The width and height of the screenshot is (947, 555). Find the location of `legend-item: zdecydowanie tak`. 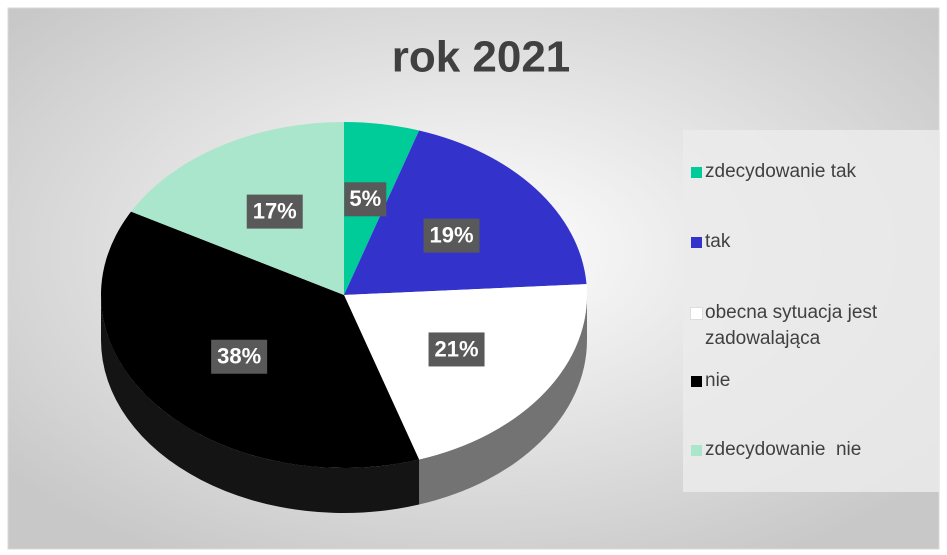

legend-item: zdecydowanie tak is located at coordinates (813, 172).